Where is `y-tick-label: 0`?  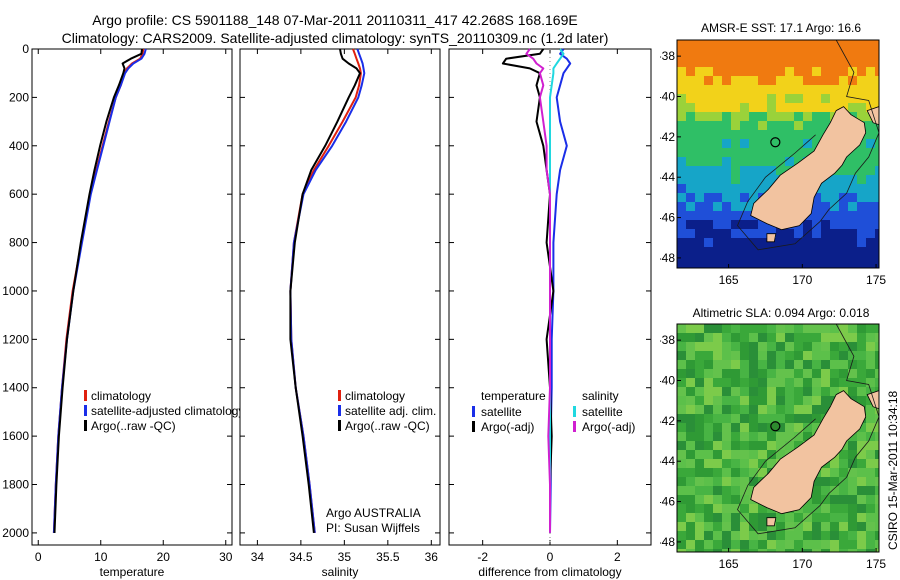
y-tick-label: 0 is located at coordinates (25, 49).